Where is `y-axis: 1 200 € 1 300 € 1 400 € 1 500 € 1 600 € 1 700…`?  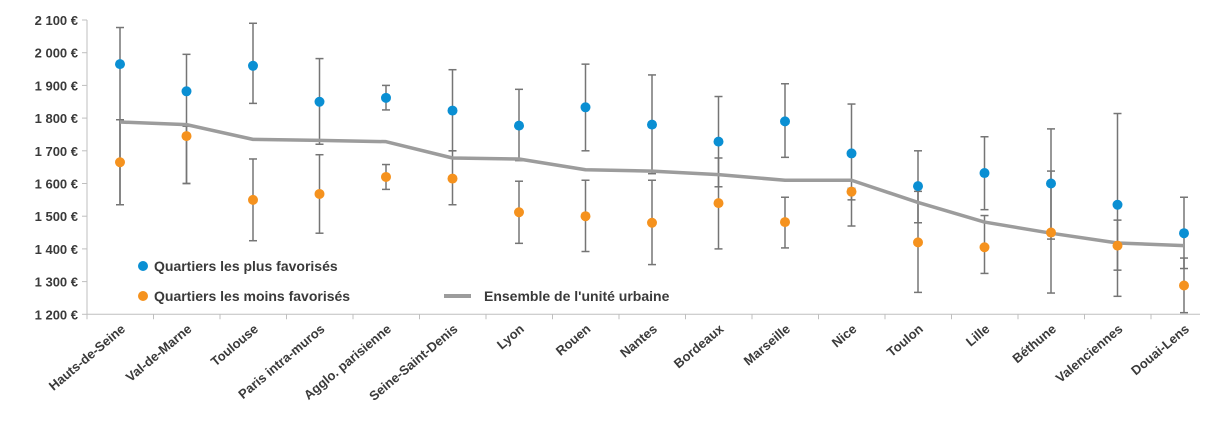 y-axis: 1 200 € 1 300 € 1 400 € 1 500 € 1 600 € 1 700… is located at coordinates (61, 167).